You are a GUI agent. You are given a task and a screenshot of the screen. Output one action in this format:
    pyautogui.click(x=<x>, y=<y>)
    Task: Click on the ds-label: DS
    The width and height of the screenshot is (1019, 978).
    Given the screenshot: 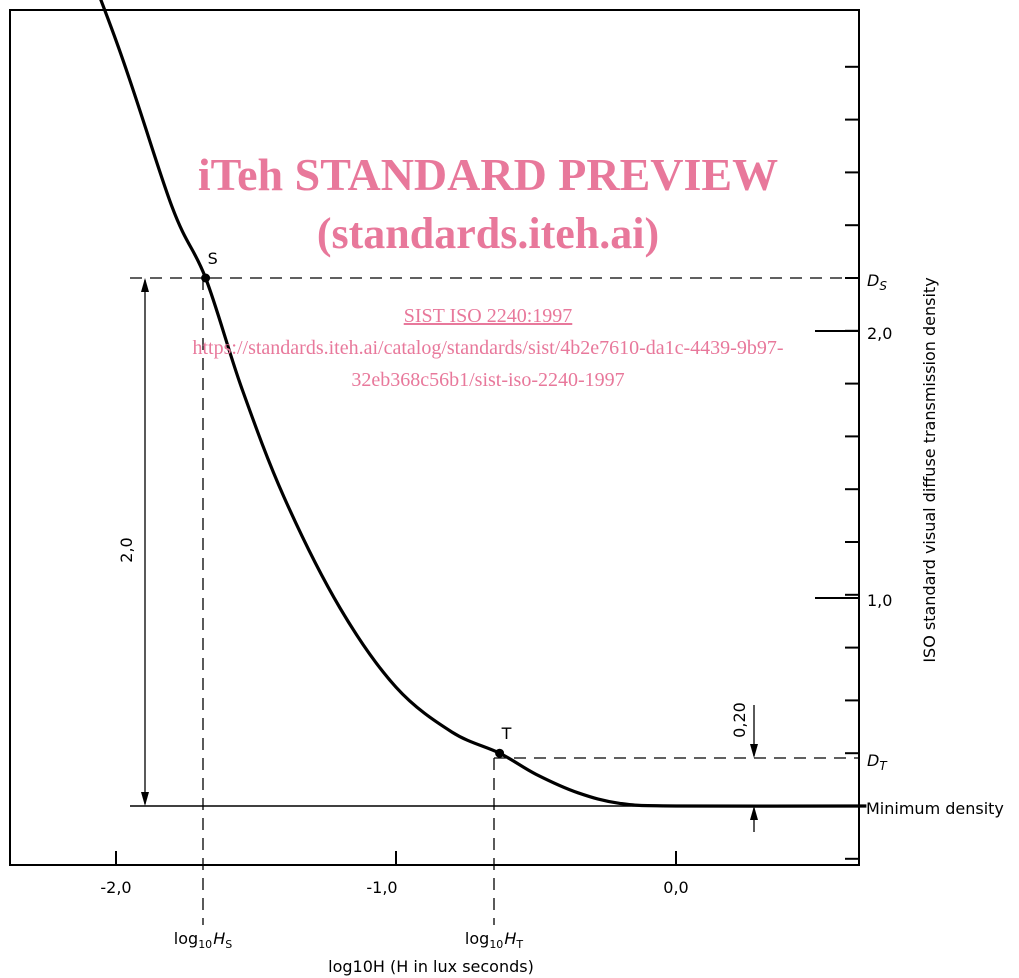 What is the action you would take?
    pyautogui.click(x=877, y=282)
    